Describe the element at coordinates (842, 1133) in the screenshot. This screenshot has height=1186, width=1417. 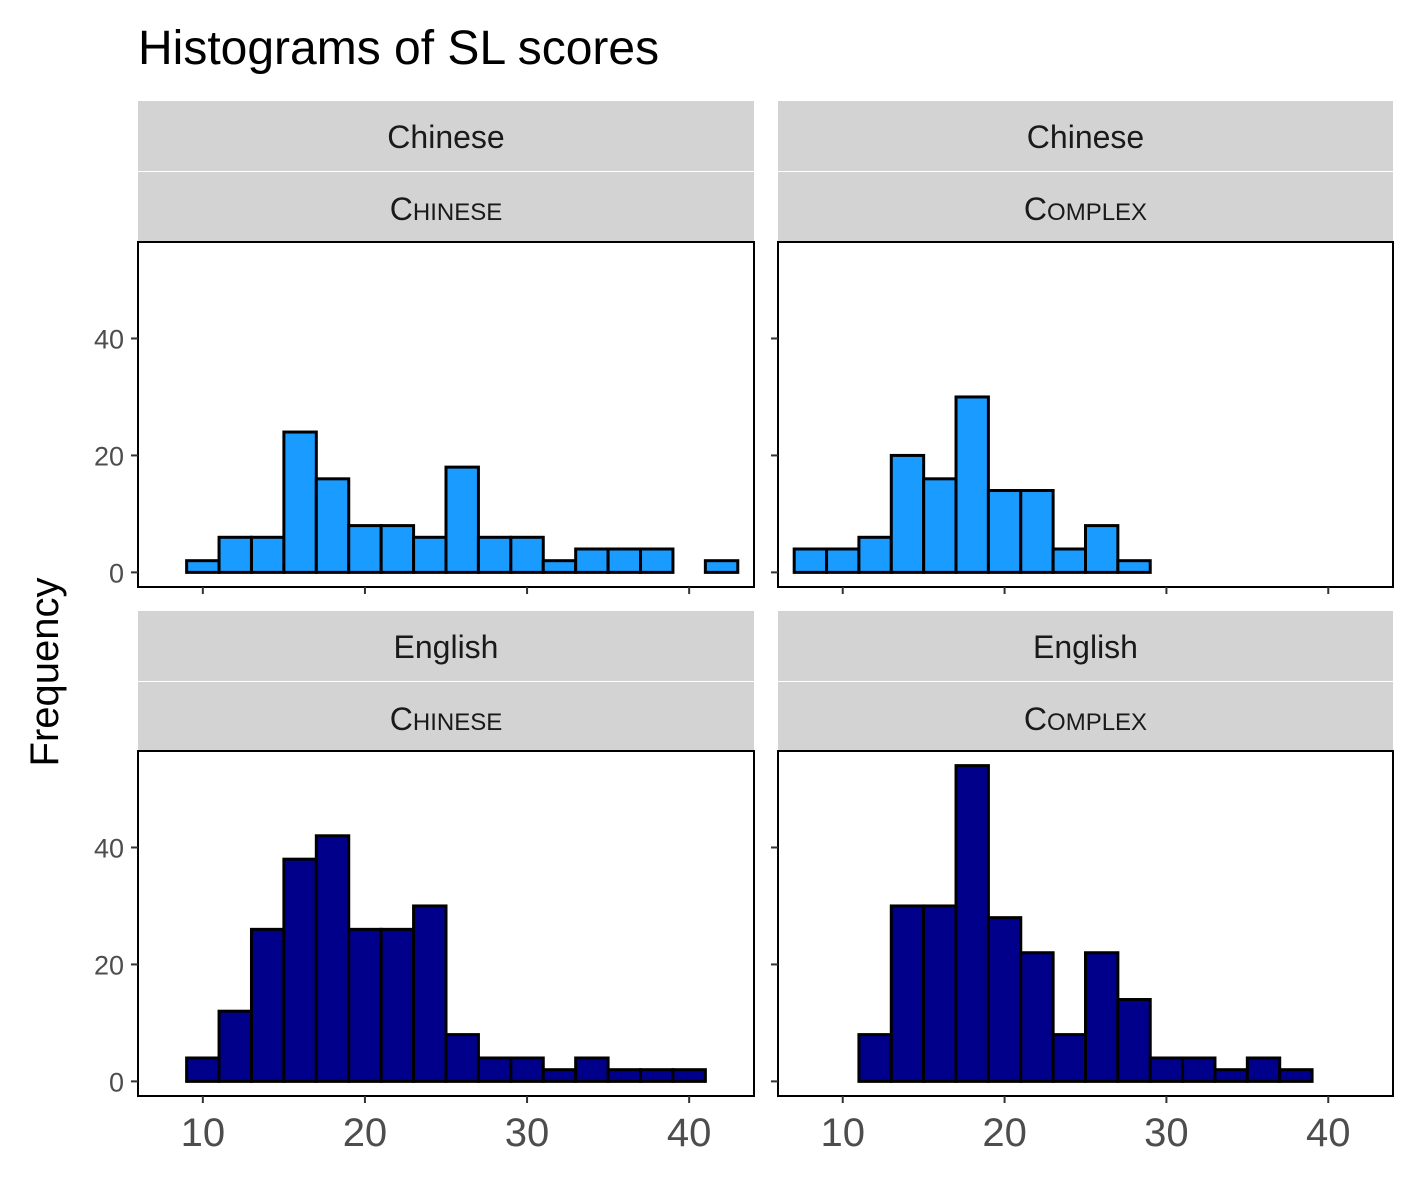
I see `x-tick-label: 10` at that location.